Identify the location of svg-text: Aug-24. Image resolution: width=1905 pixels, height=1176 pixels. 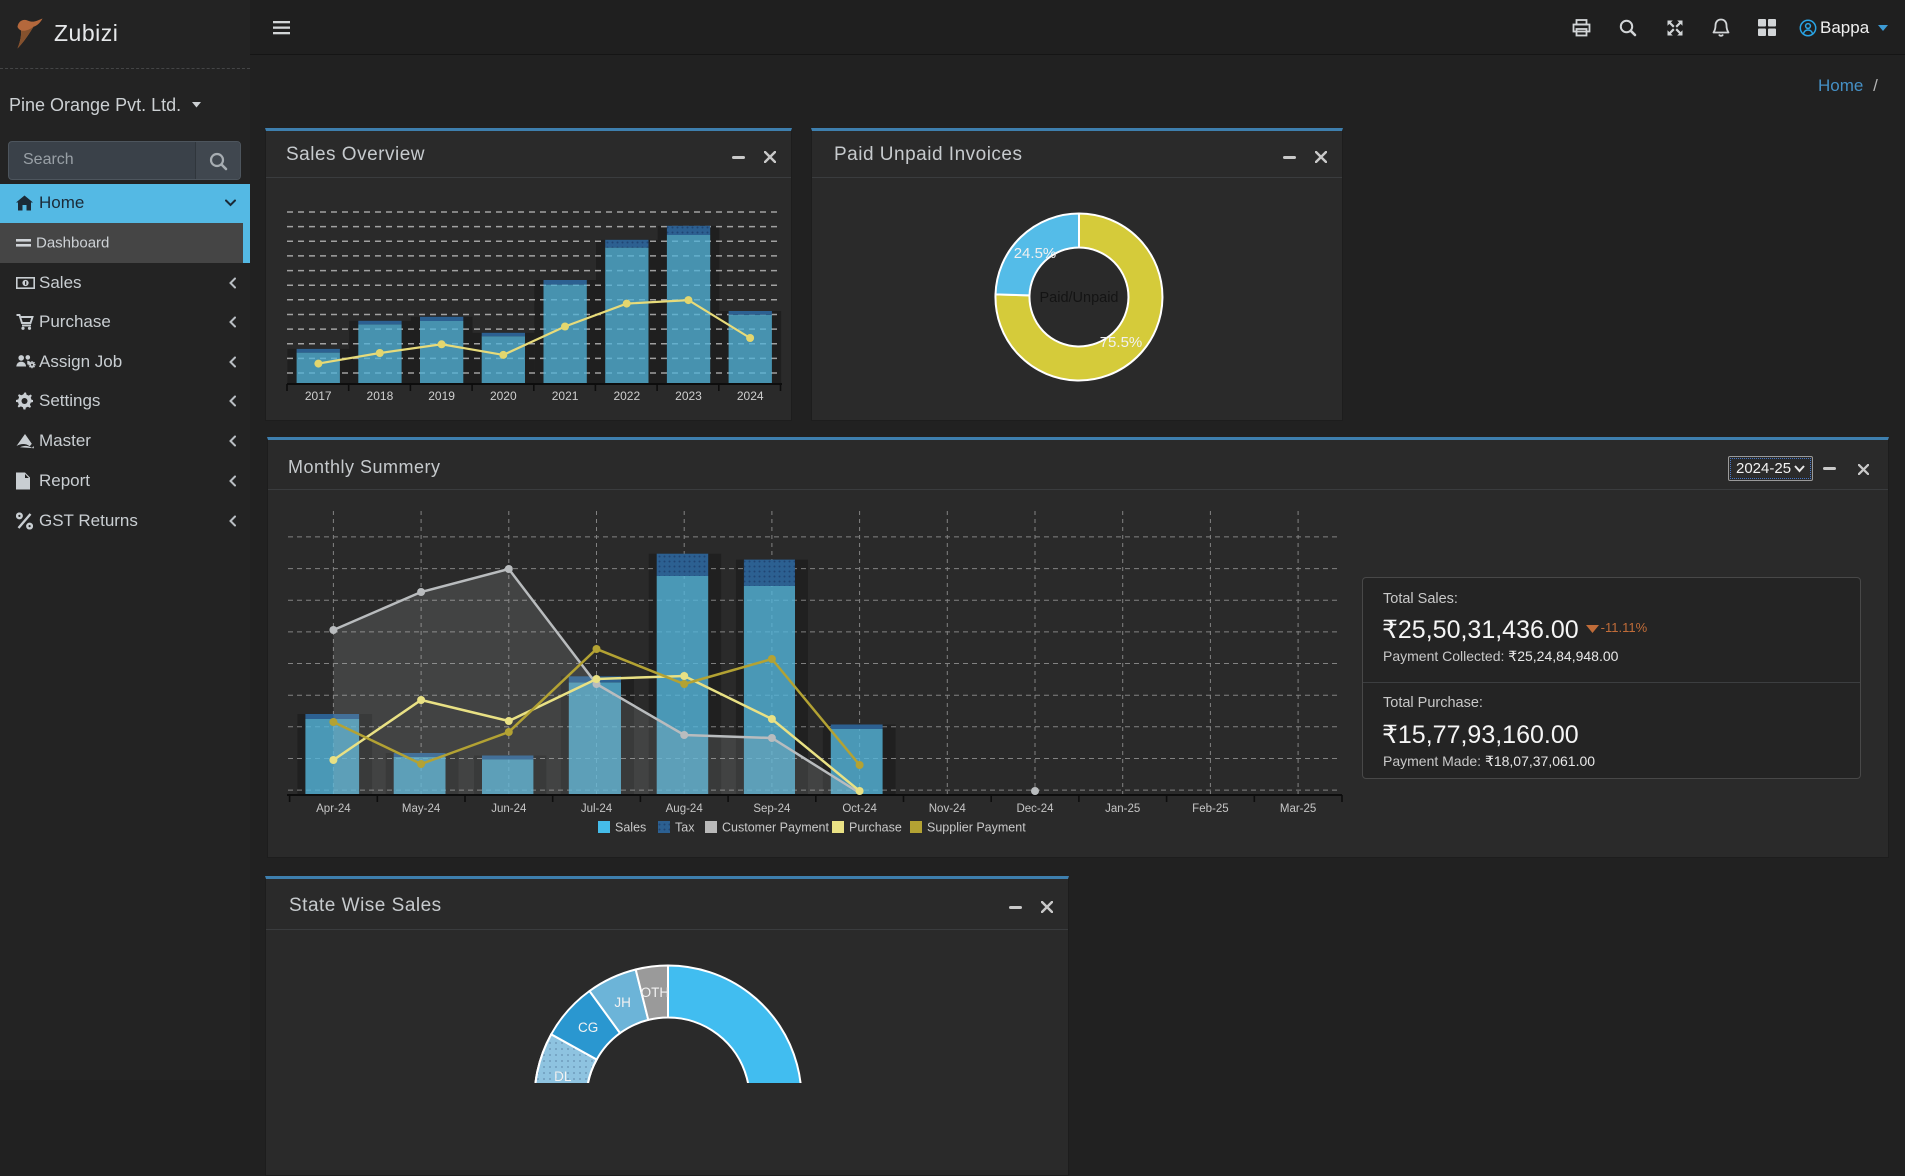
(685, 809).